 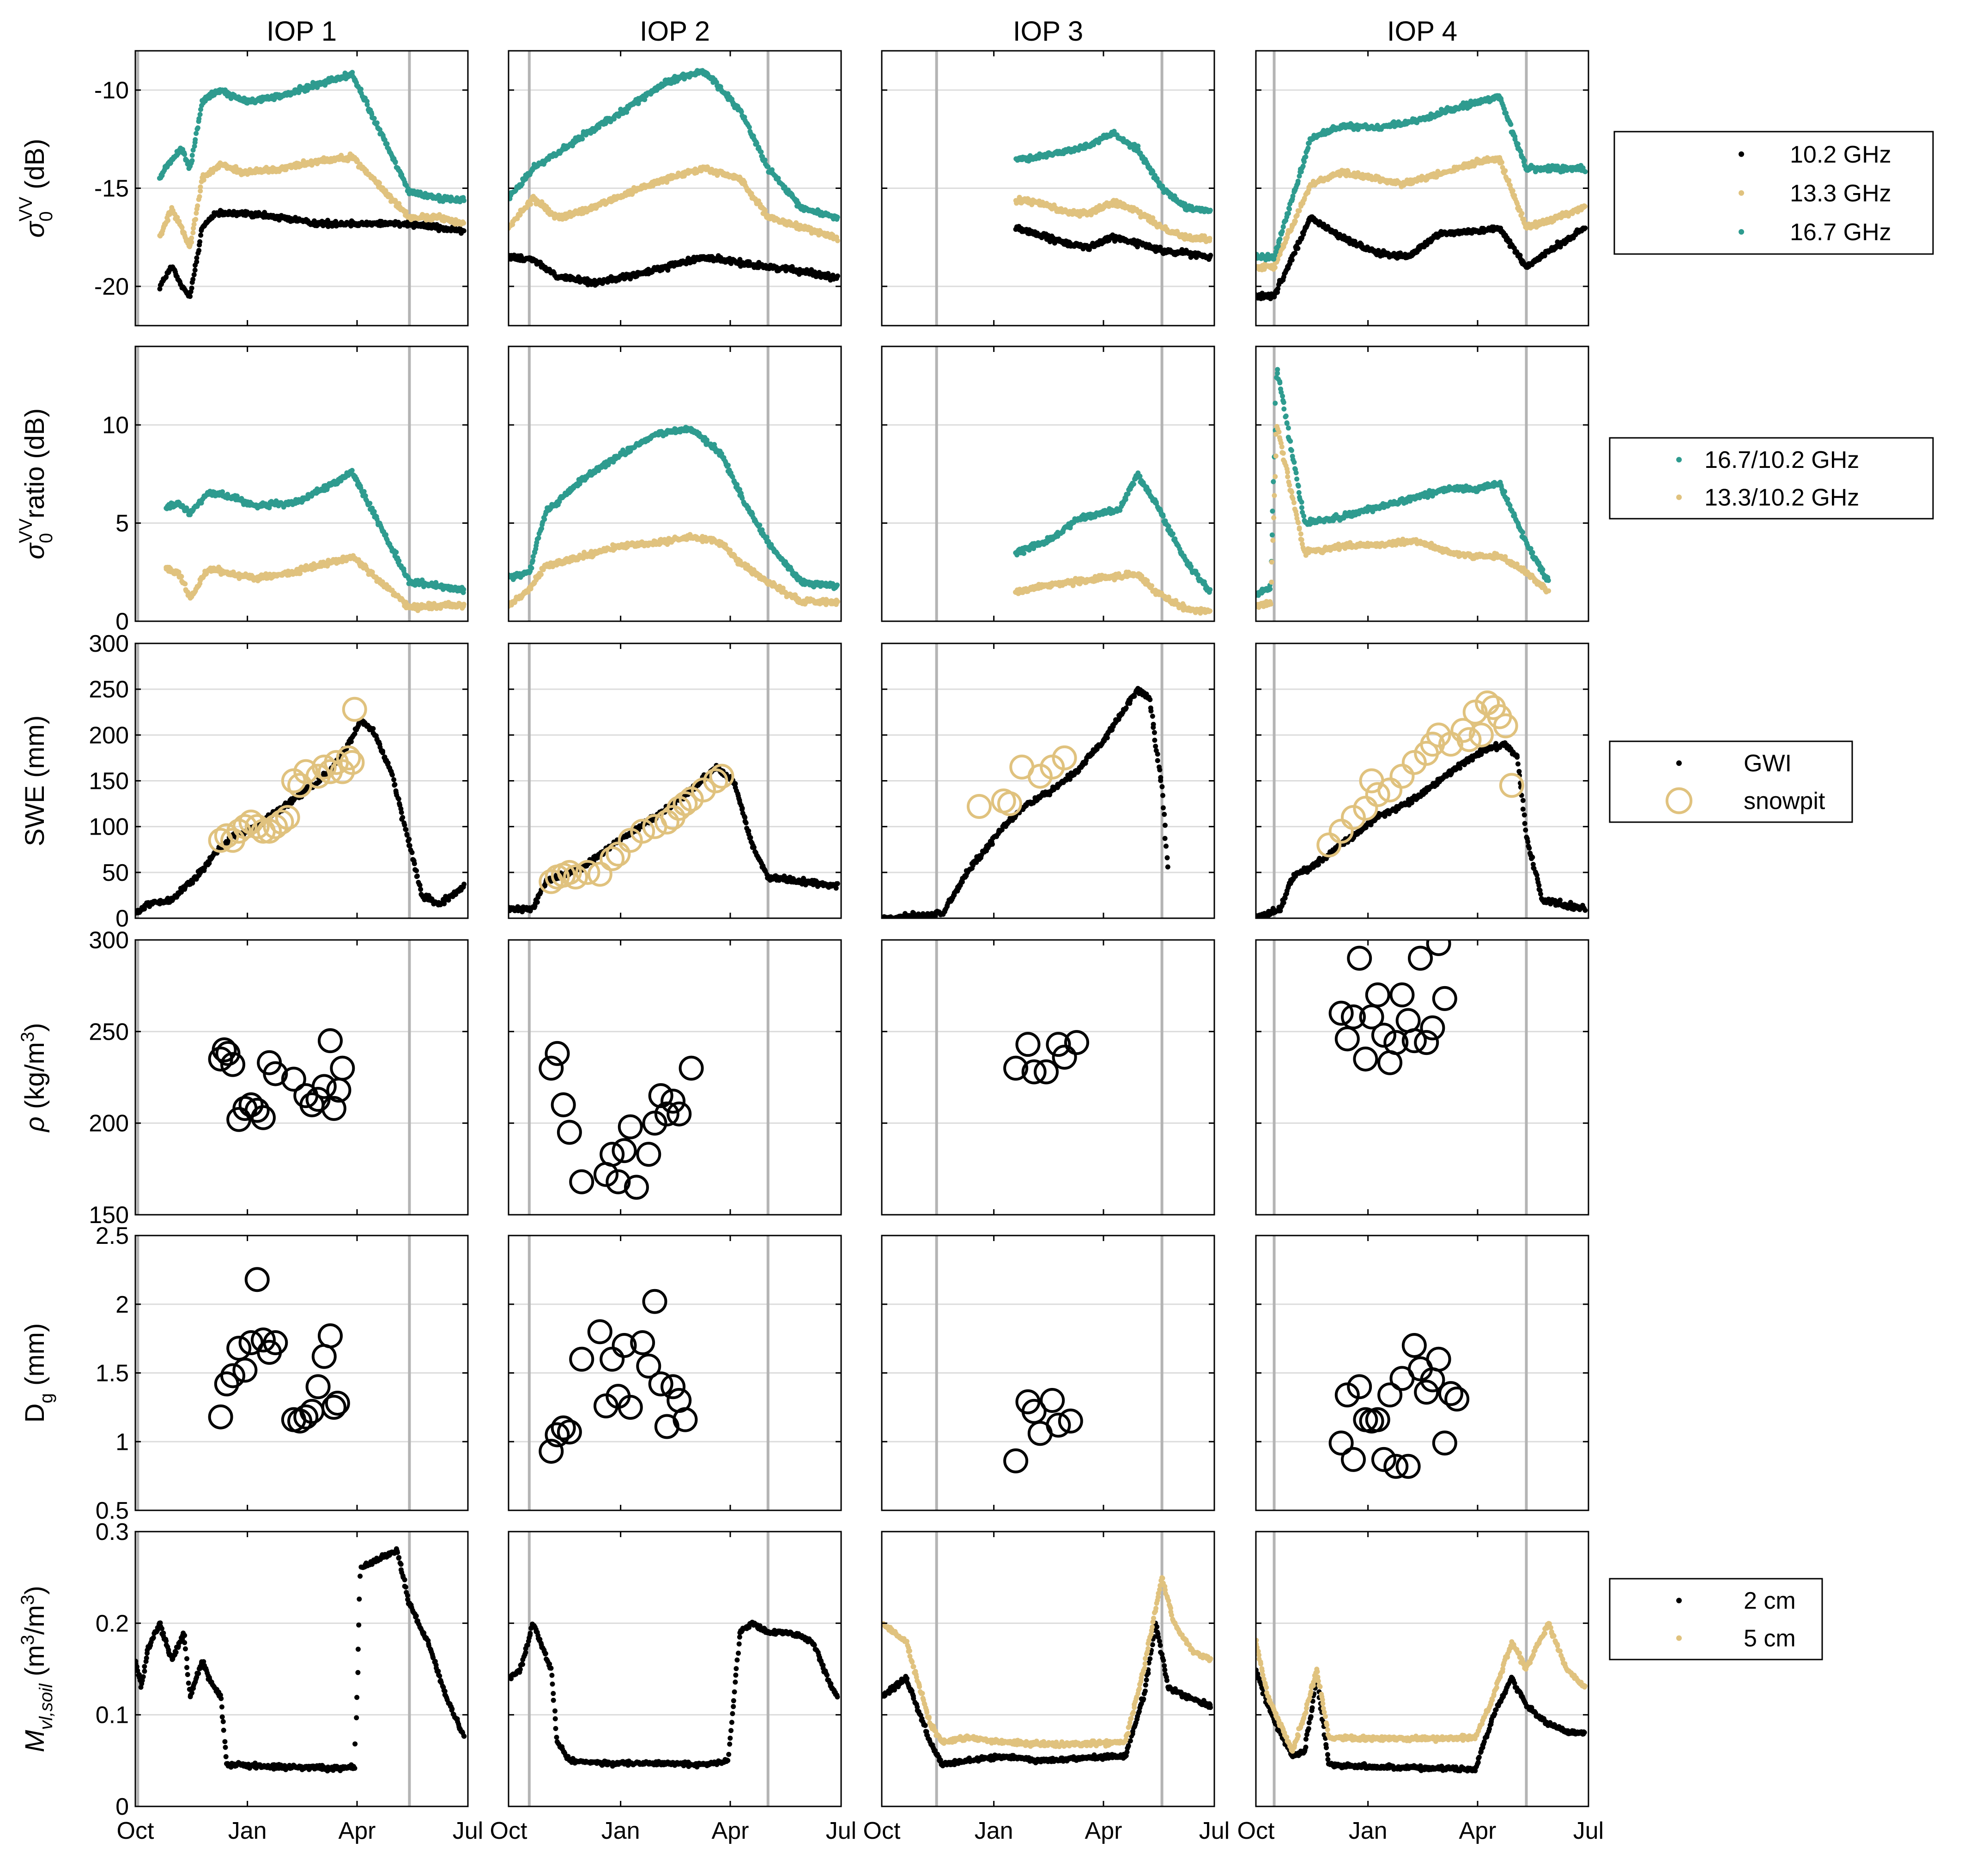 I want to click on panel-grain-1: 0.5 1 1.5 2 2.5, so click(x=282, y=1373).